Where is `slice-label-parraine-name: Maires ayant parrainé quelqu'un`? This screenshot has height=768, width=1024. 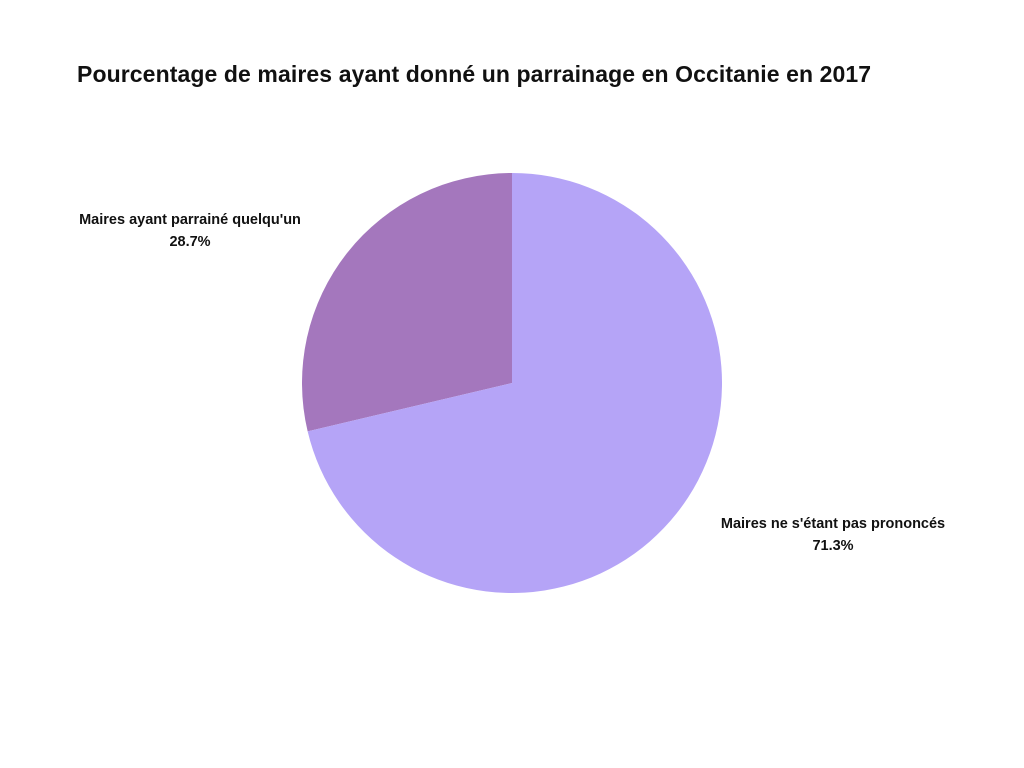
slice-label-parraine-name: Maires ayant parrainé quelqu'un is located at coordinates (190, 220).